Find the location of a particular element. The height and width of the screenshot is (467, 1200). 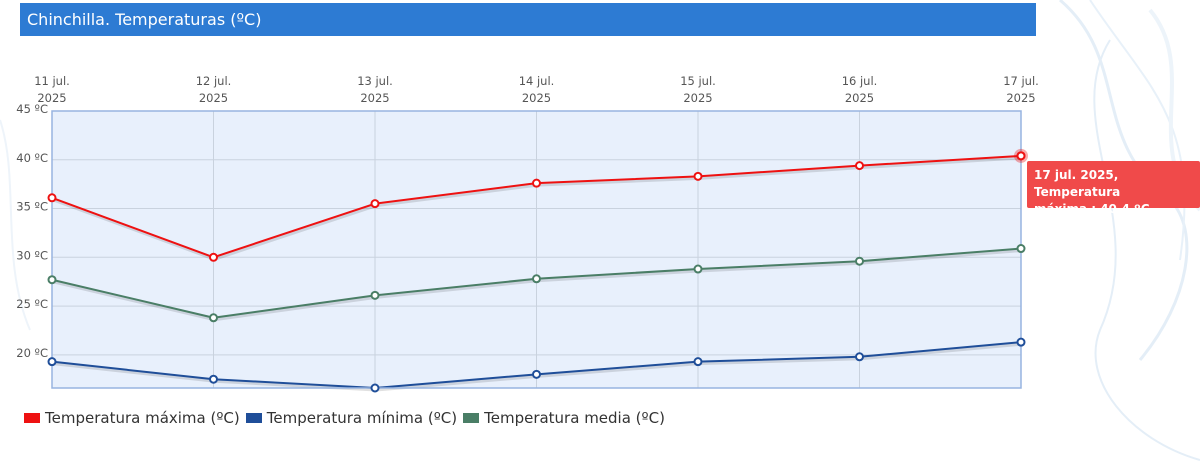

chart-title-bar: Chinchilla. Temperaturas (ºC) is located at coordinates (528, 19).